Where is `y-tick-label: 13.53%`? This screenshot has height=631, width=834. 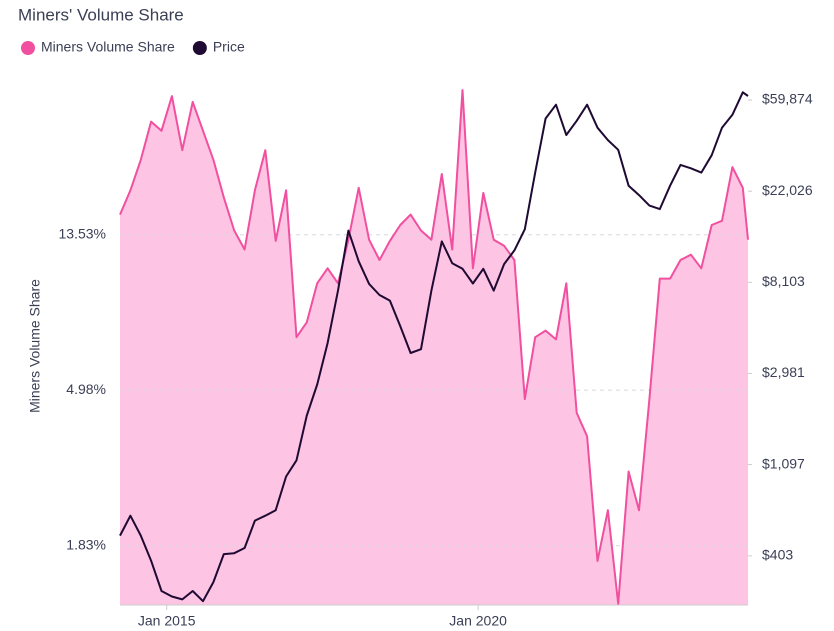 y-tick-label: 13.53% is located at coordinates (82, 233).